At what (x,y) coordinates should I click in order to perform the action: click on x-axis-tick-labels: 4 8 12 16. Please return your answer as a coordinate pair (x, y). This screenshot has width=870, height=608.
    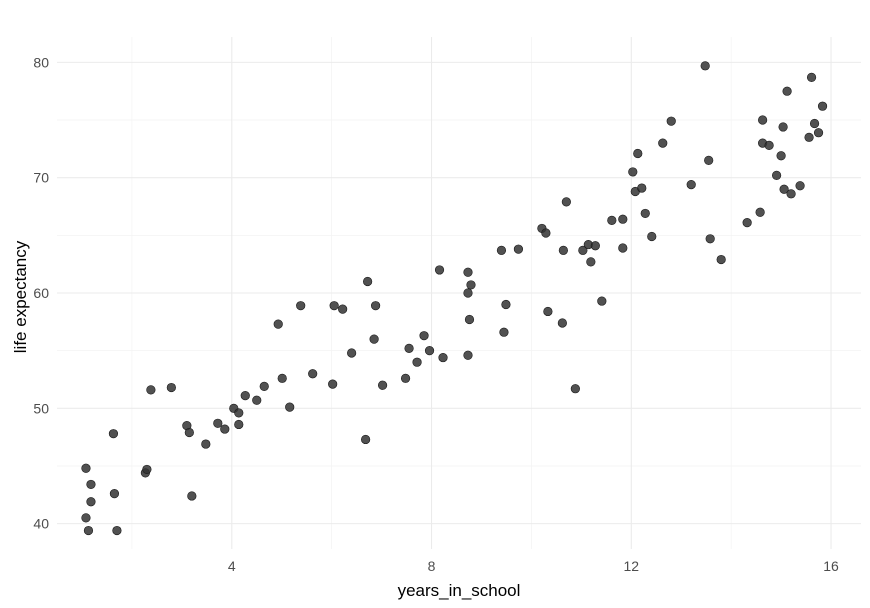
    Looking at the image, I should click on (533, 566).